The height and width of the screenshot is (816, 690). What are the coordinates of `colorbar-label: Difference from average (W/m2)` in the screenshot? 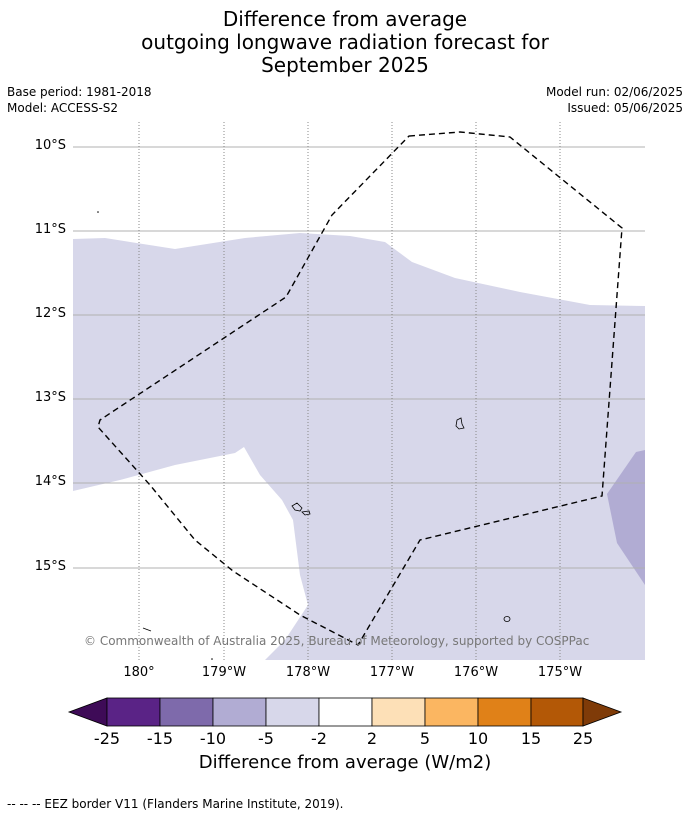 It's located at (345, 762).